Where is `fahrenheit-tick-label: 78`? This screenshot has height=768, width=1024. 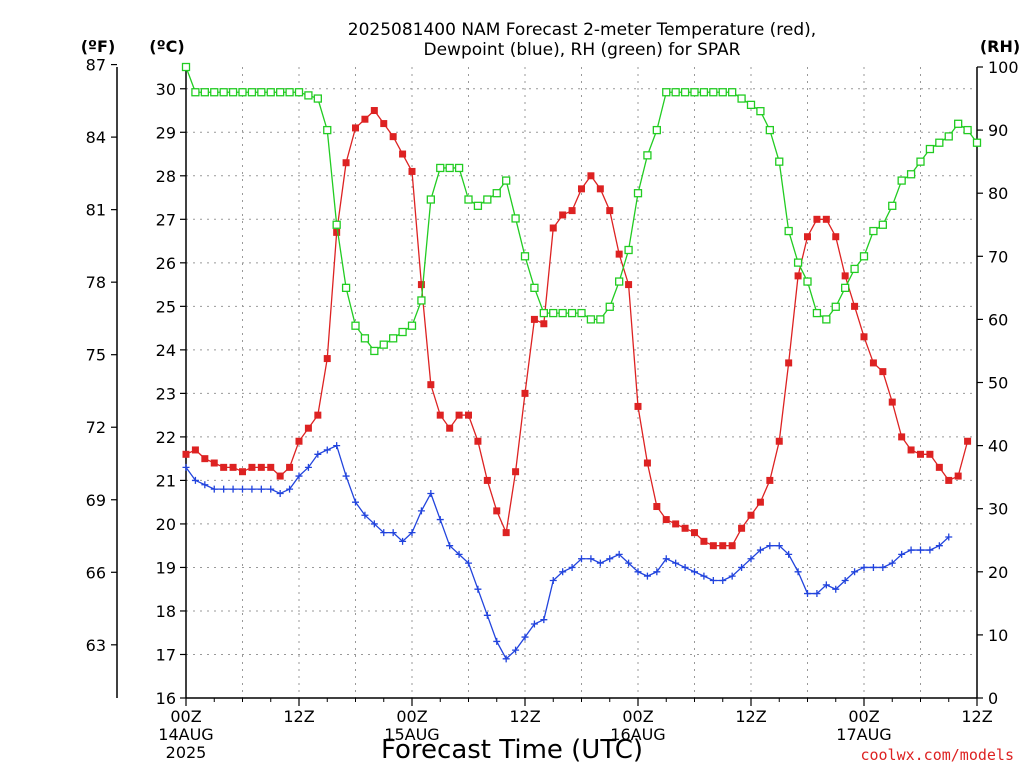
fahrenheit-tick-label: 78 is located at coordinates (96, 282).